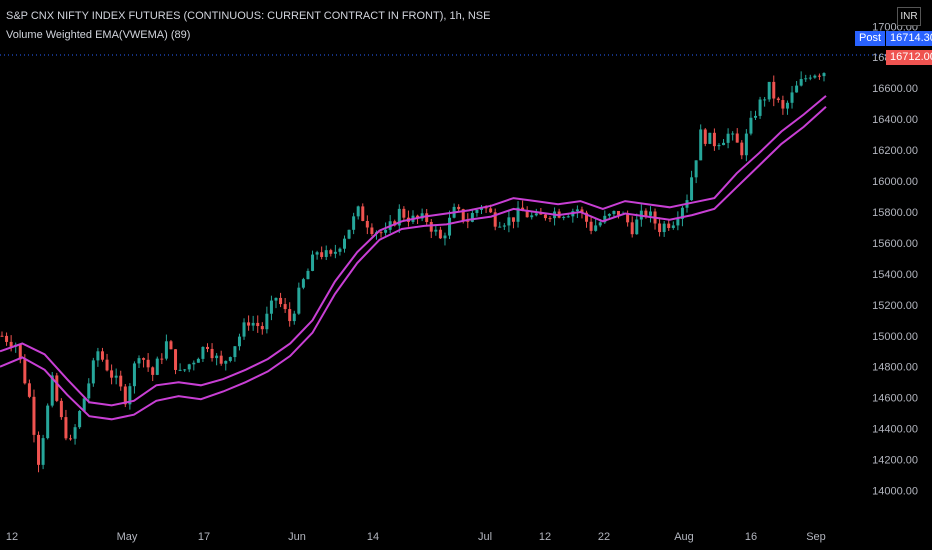 Image resolution: width=932 pixels, height=550 pixels. I want to click on x-tick-label: 17, so click(204, 537).